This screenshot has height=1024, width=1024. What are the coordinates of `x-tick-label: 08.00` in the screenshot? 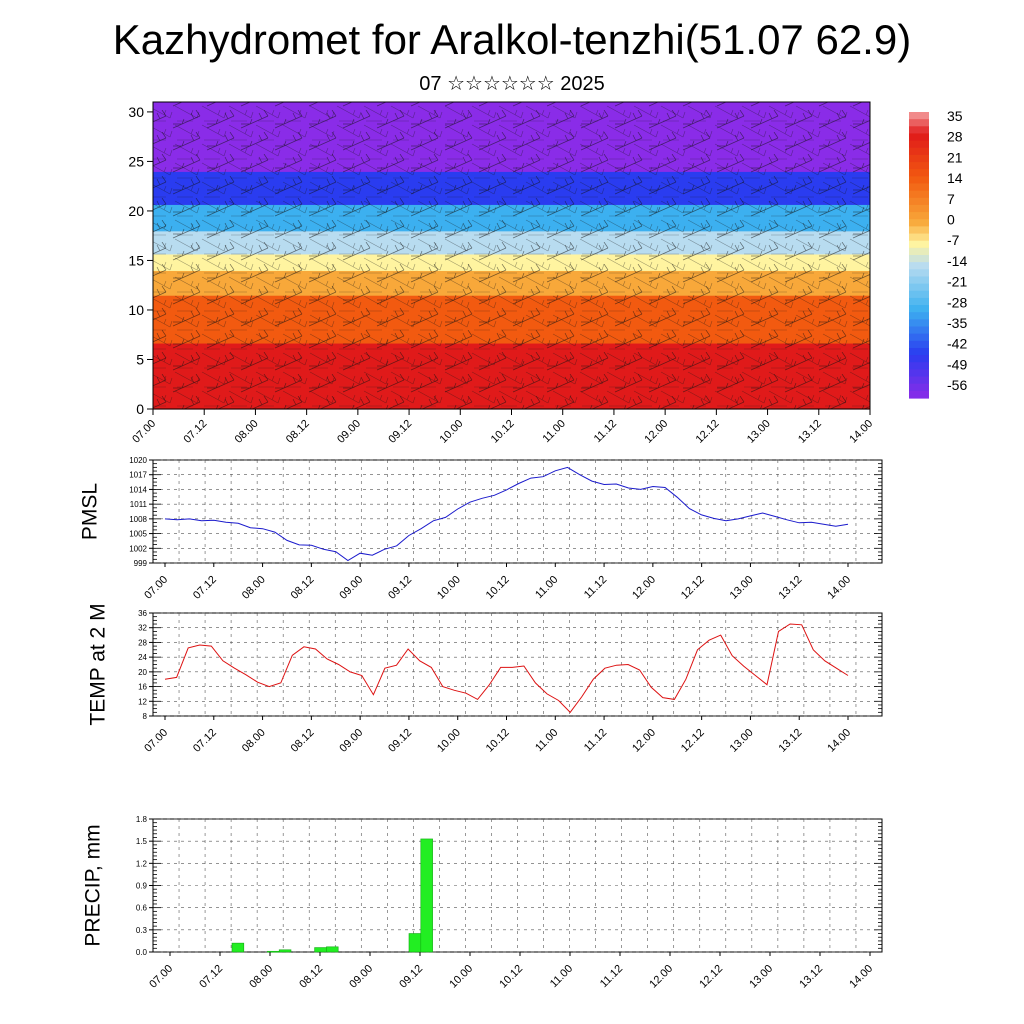 It's located at (254, 741).